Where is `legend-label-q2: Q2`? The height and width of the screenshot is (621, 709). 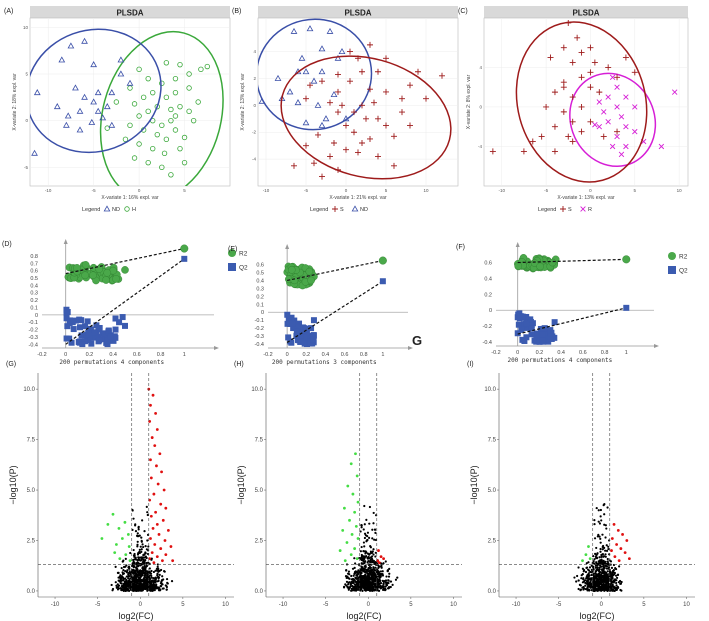
legend-label-q2: Q2 is located at coordinates (683, 271).